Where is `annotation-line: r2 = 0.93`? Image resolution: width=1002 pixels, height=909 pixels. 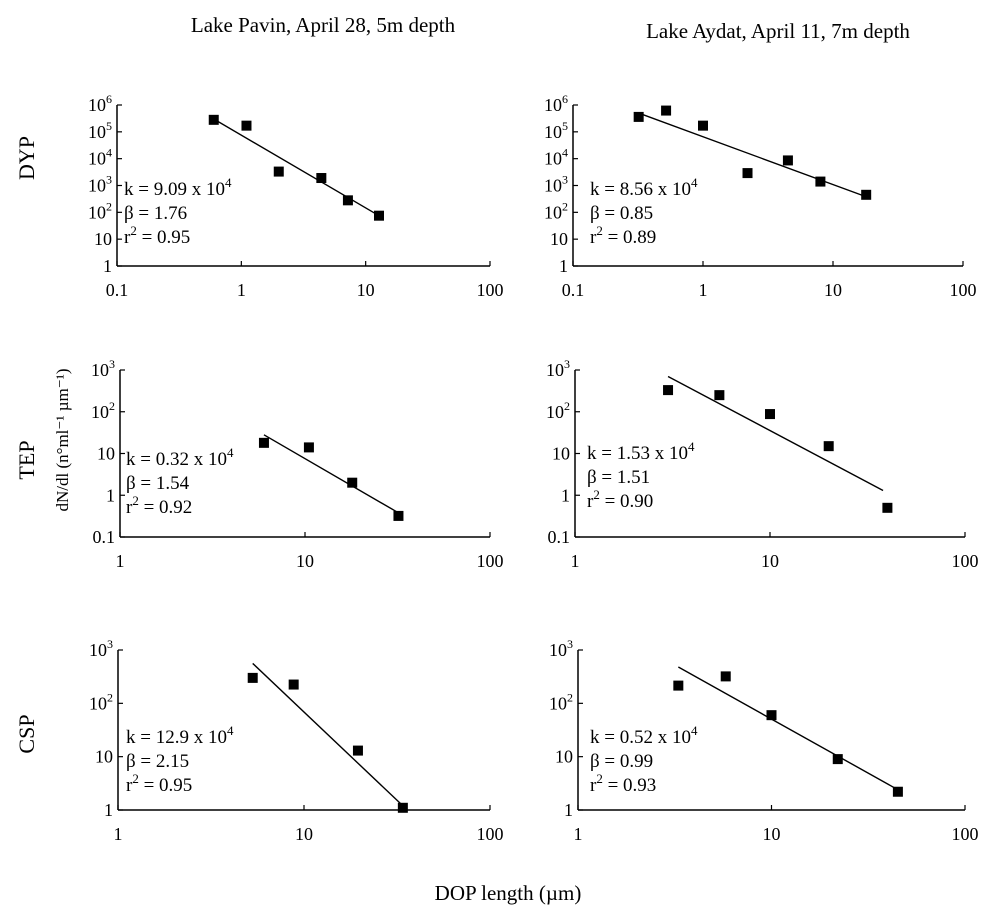
annotation-line: r2 = 0.93 is located at coordinates (623, 783).